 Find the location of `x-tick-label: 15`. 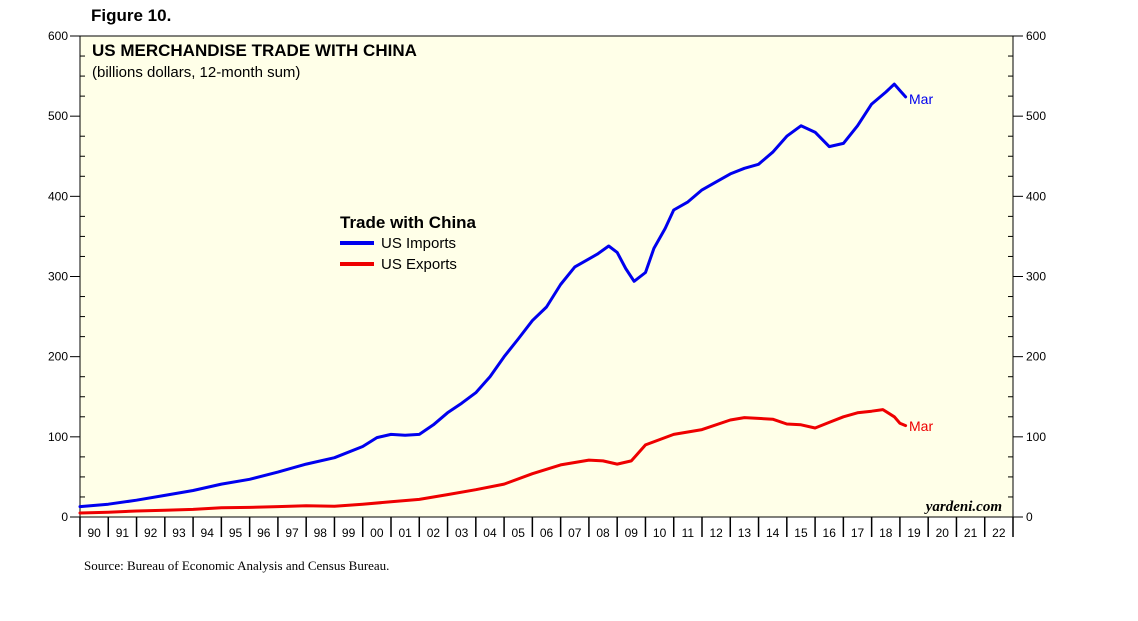

x-tick-label: 15 is located at coordinates (801, 533).